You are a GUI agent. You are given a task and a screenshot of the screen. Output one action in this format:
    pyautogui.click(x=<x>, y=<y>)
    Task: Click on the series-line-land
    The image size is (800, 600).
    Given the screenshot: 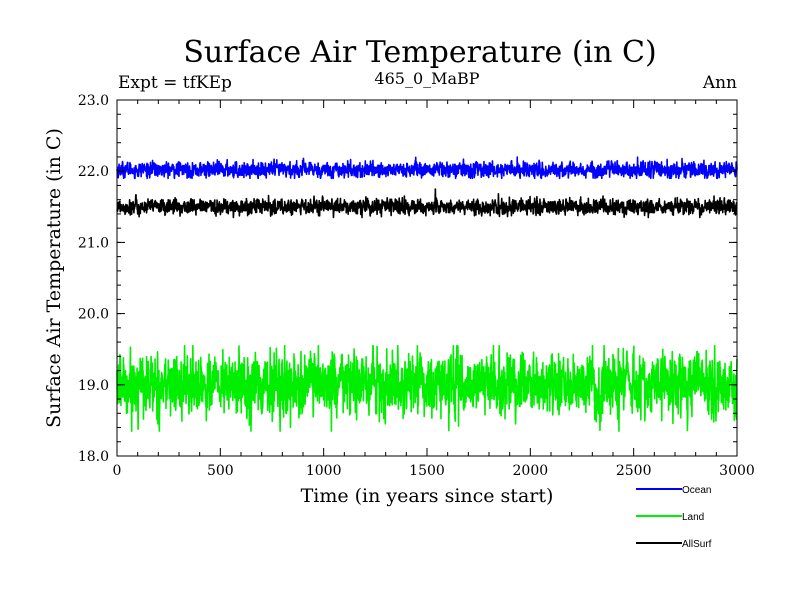 What is the action you would take?
    pyautogui.click(x=427, y=388)
    